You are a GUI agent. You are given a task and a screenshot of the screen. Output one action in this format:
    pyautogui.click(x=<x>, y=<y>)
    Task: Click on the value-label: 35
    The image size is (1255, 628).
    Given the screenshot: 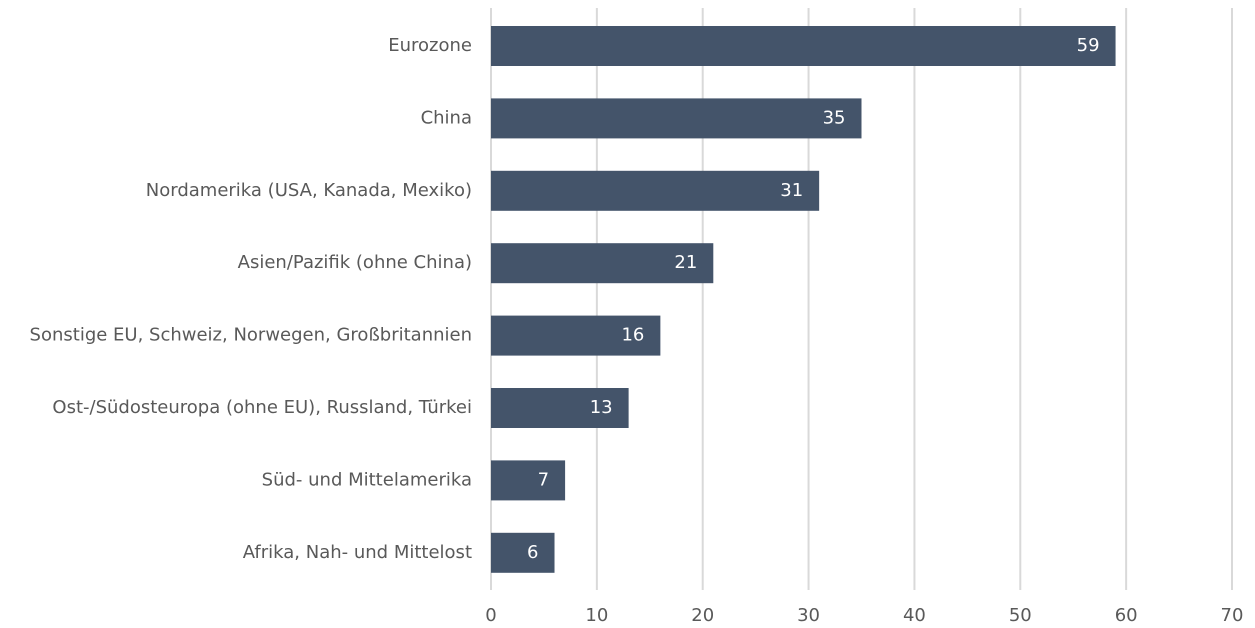 What is the action you would take?
    pyautogui.click(x=834, y=117)
    